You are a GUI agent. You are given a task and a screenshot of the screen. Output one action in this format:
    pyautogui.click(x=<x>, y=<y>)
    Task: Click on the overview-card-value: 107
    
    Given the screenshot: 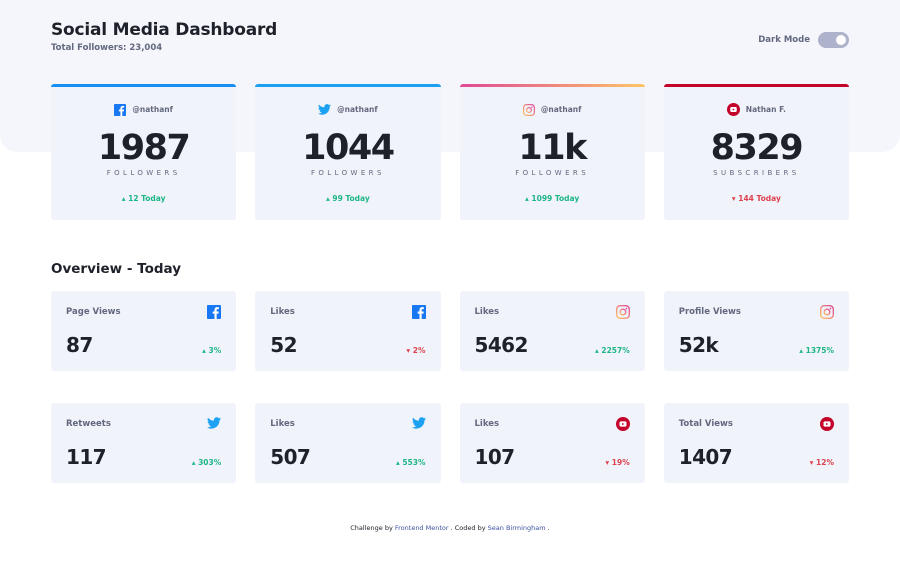 What is the action you would take?
    pyautogui.click(x=495, y=457)
    